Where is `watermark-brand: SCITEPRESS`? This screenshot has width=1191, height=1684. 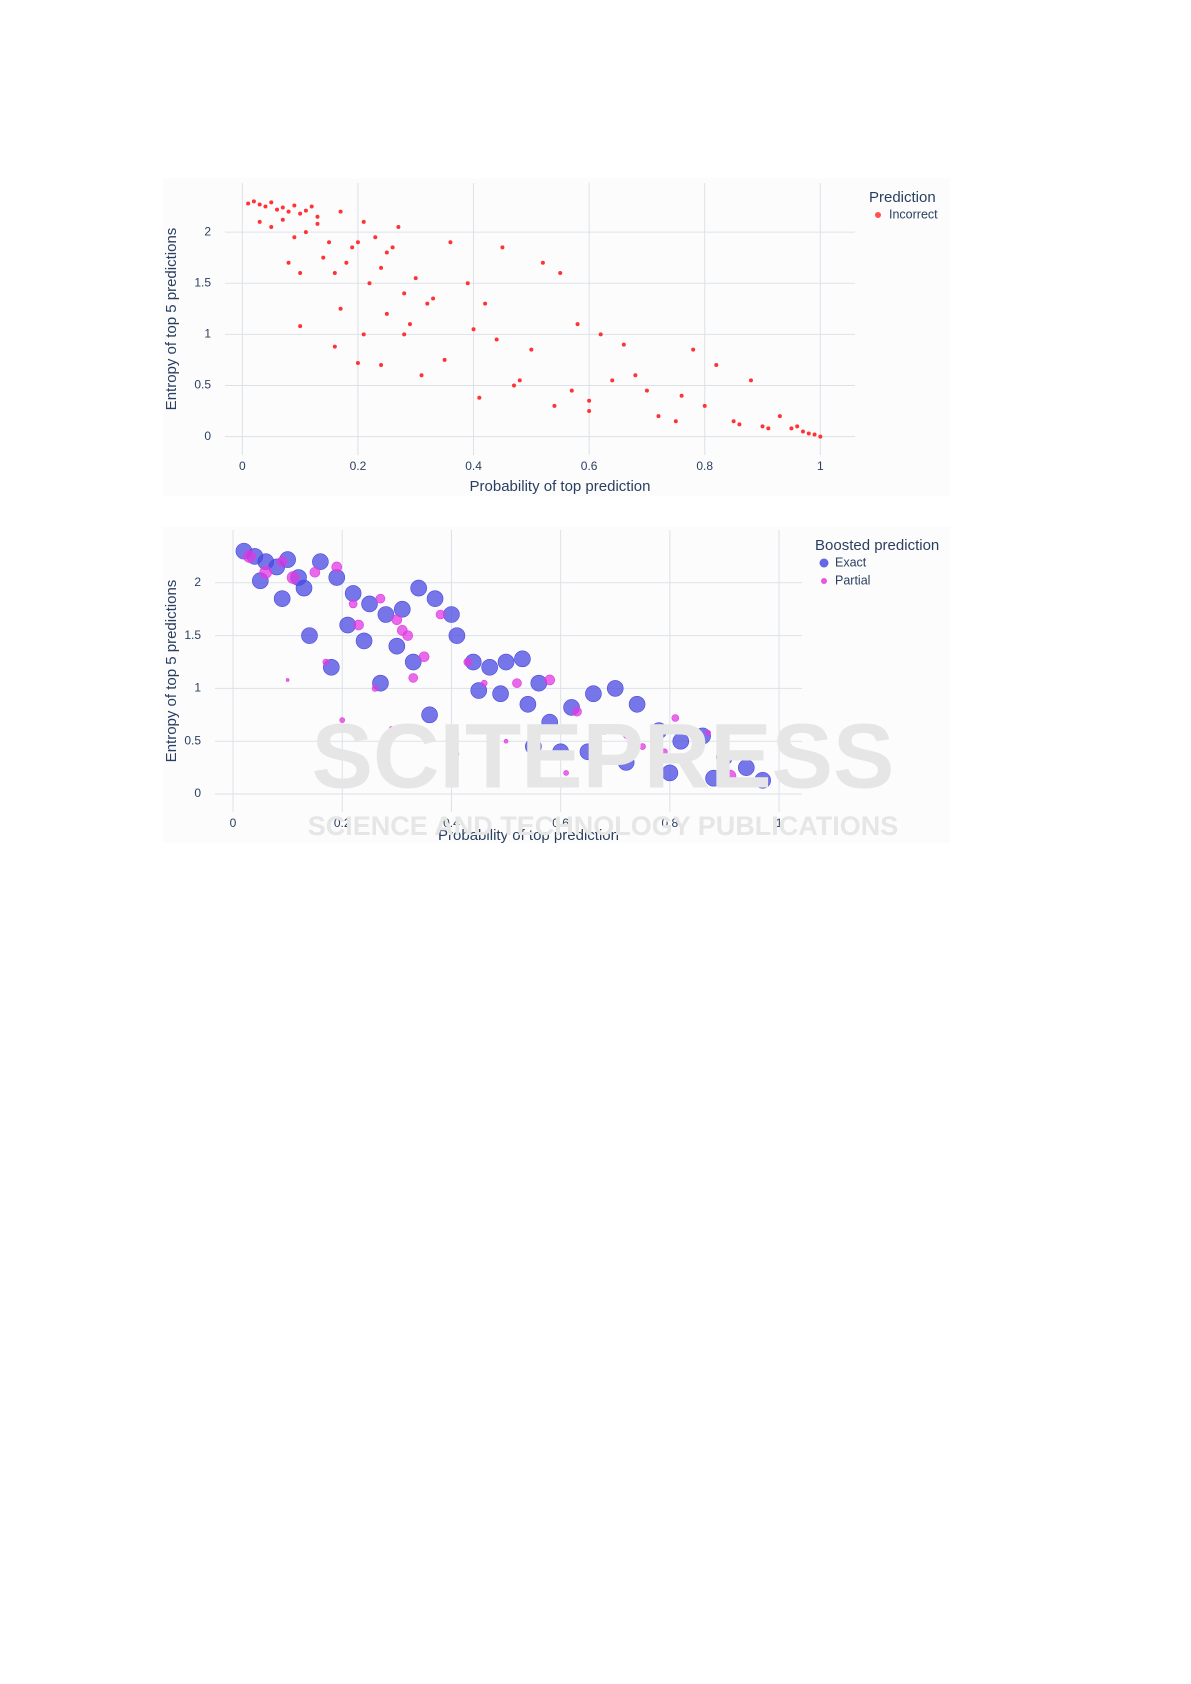 watermark-brand: SCITEPRESS is located at coordinates (603, 756).